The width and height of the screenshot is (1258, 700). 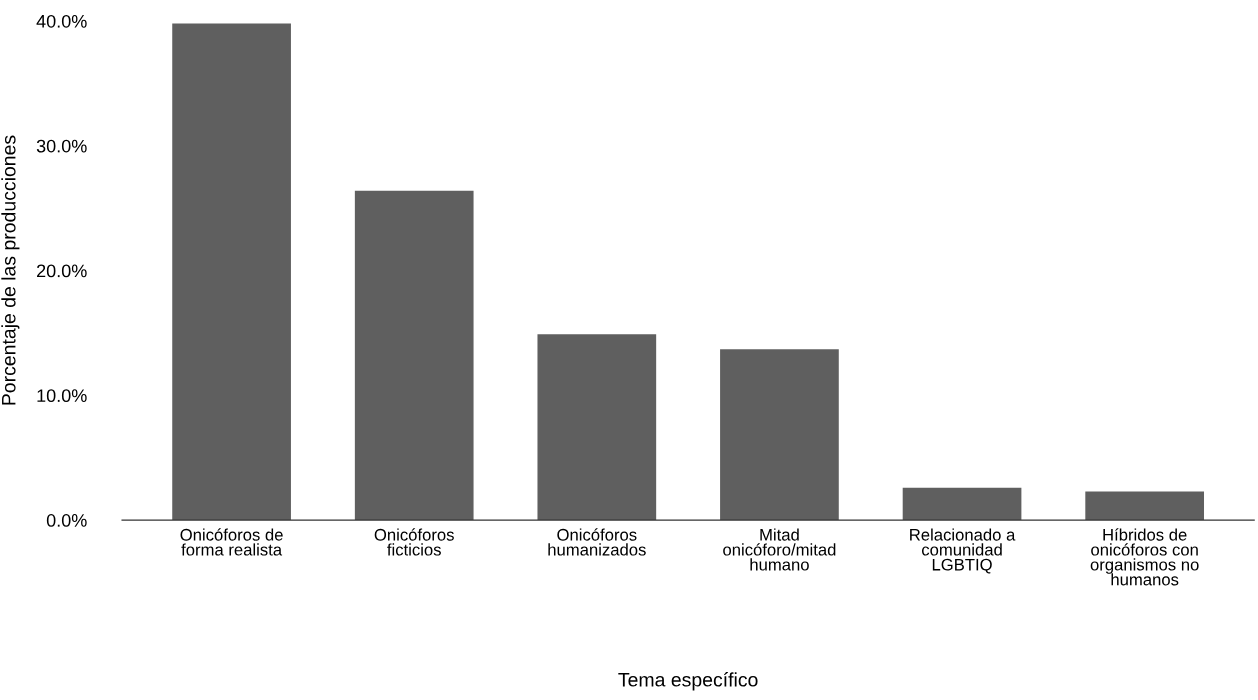 What do you see at coordinates (688, 681) in the screenshot?
I see `x-axis-title: Tema específico` at bounding box center [688, 681].